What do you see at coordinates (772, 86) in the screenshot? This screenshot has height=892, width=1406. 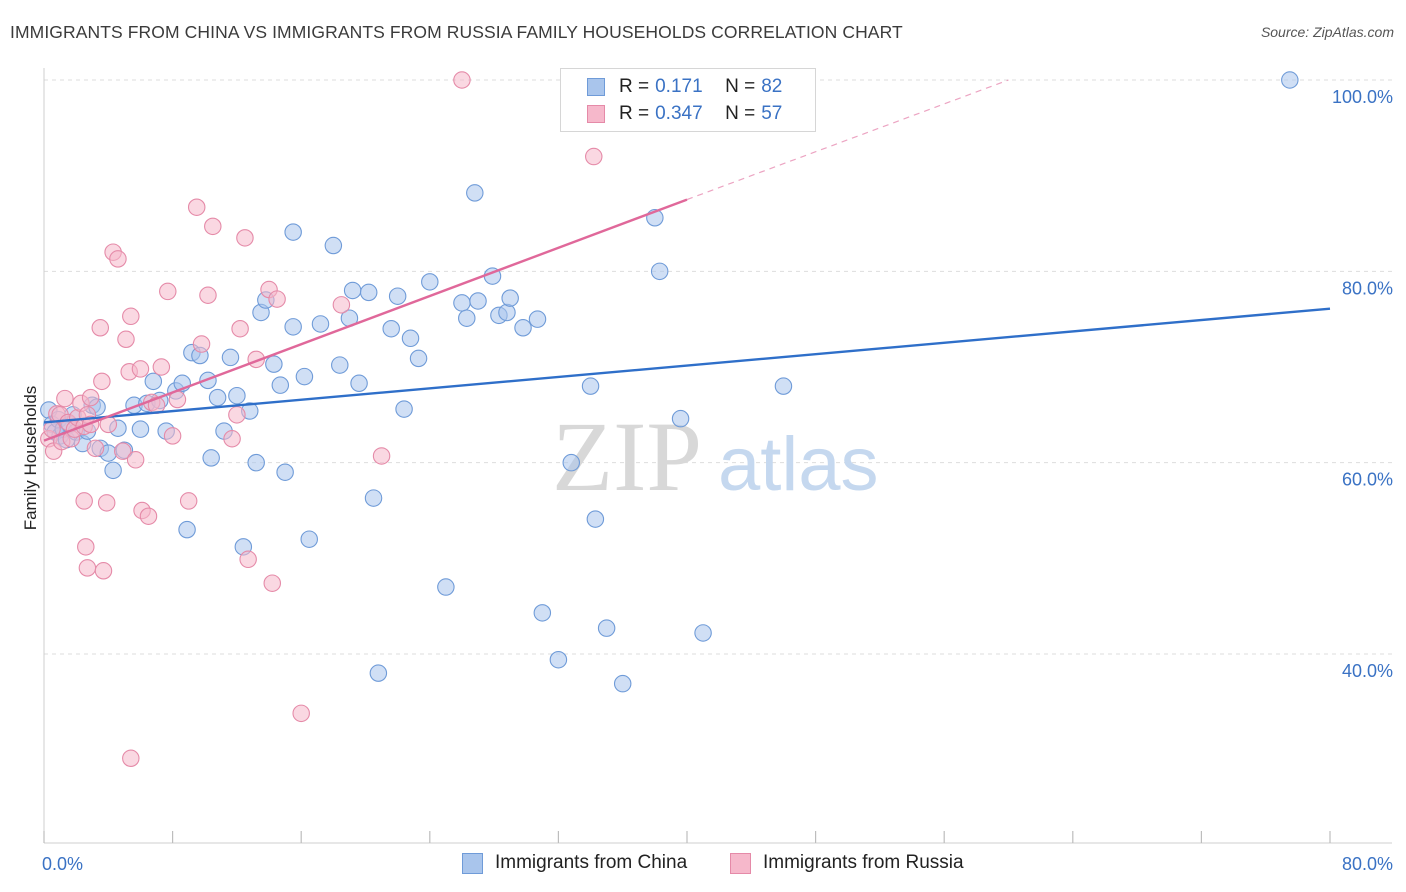 I see `legend-china-n-value: 82` at bounding box center [772, 86].